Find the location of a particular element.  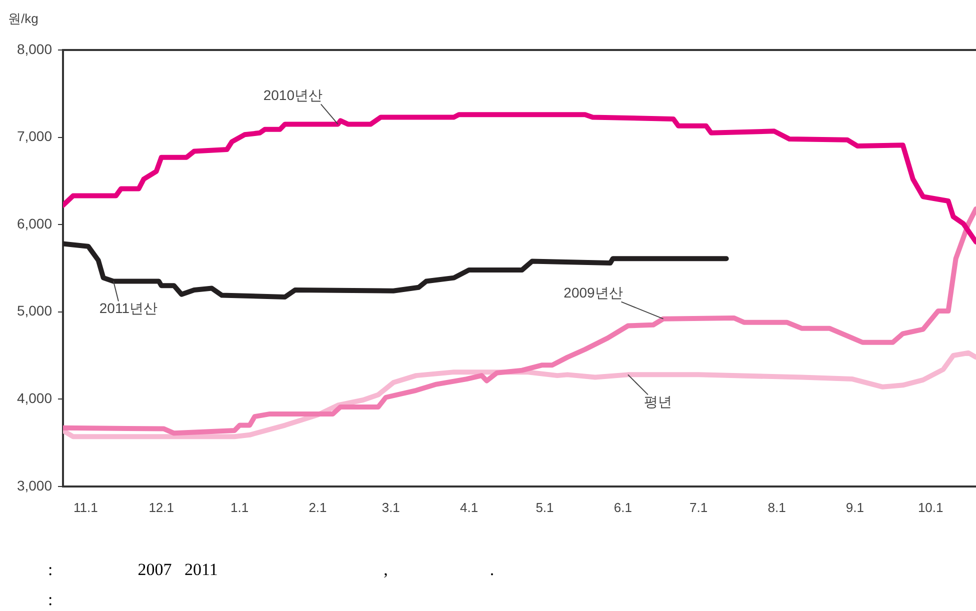

x-tick-label: 4.1 is located at coordinates (469, 507).